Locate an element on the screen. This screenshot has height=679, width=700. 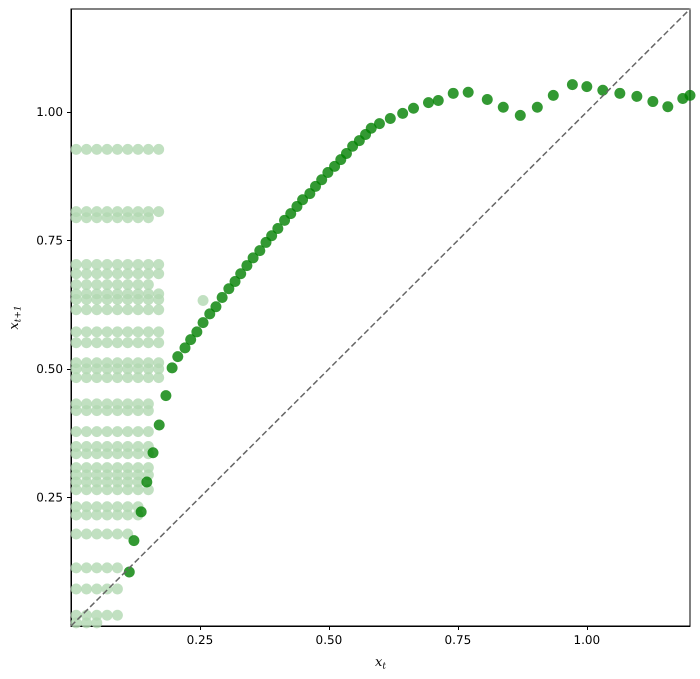
x-tick-label: 1.00 is located at coordinates (586, 640).